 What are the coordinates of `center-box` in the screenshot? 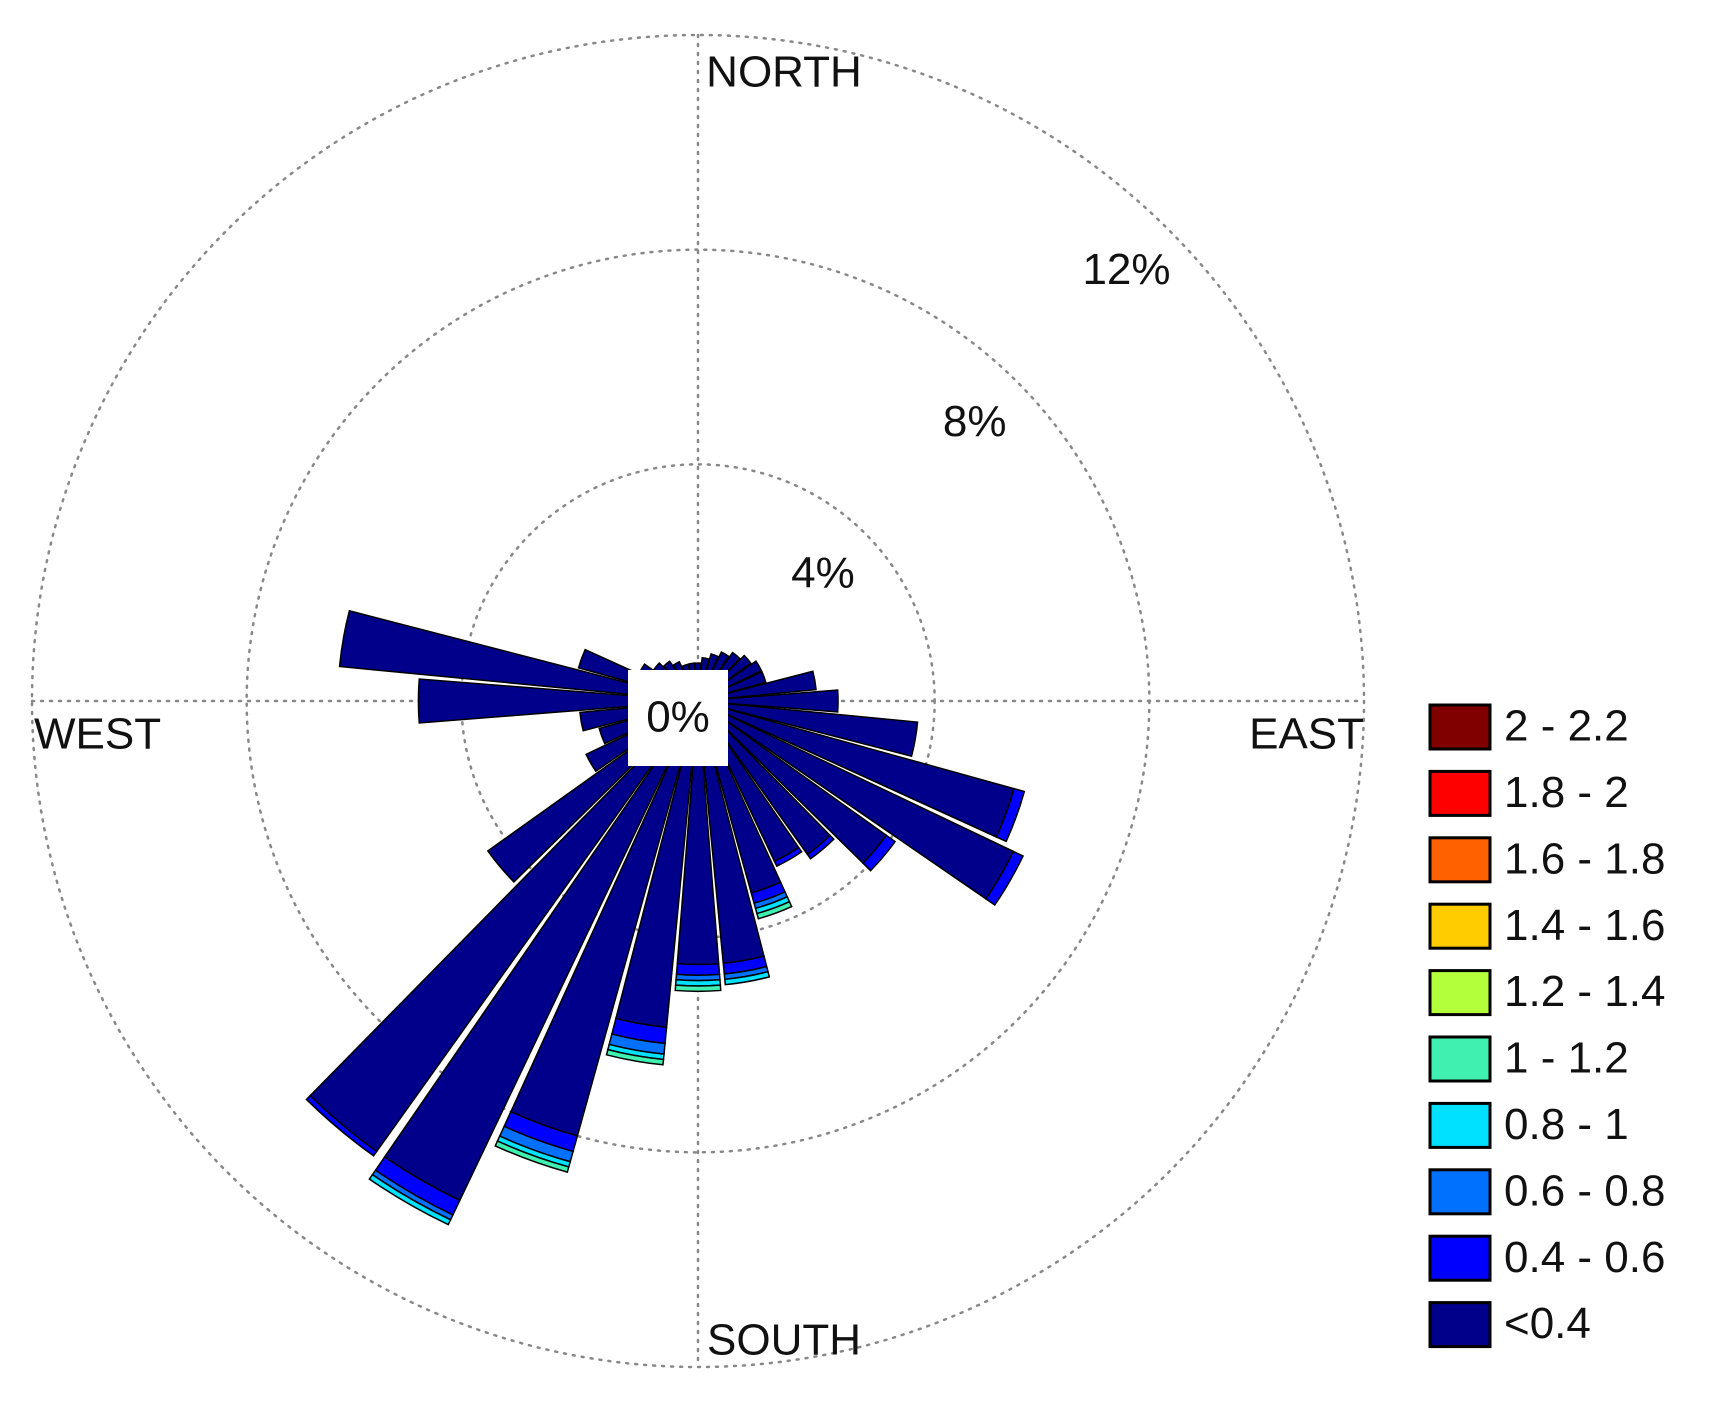 It's located at (678, 718).